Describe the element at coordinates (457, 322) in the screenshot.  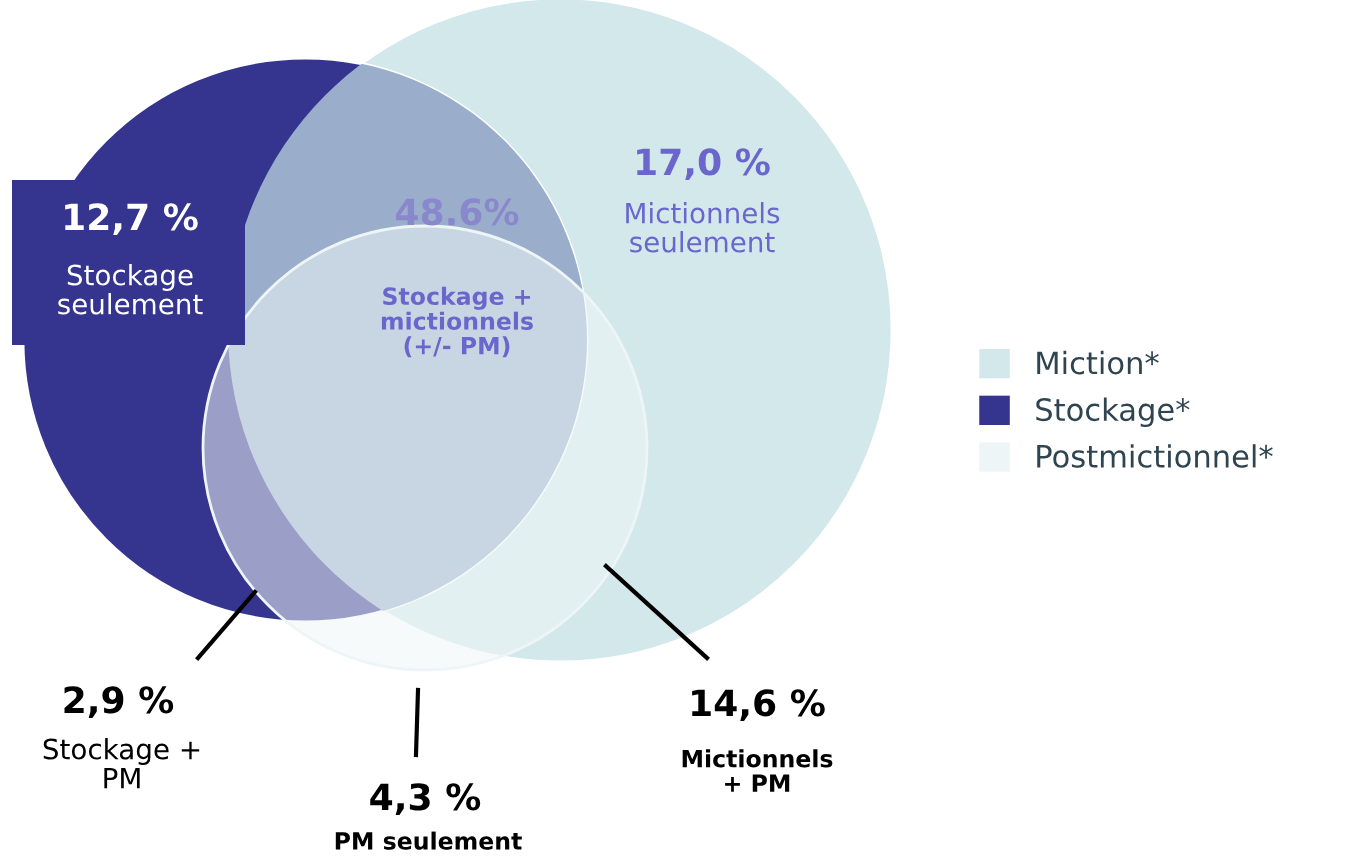
I see `category-label: Stockage + mictionnels (+/- PM)` at that location.